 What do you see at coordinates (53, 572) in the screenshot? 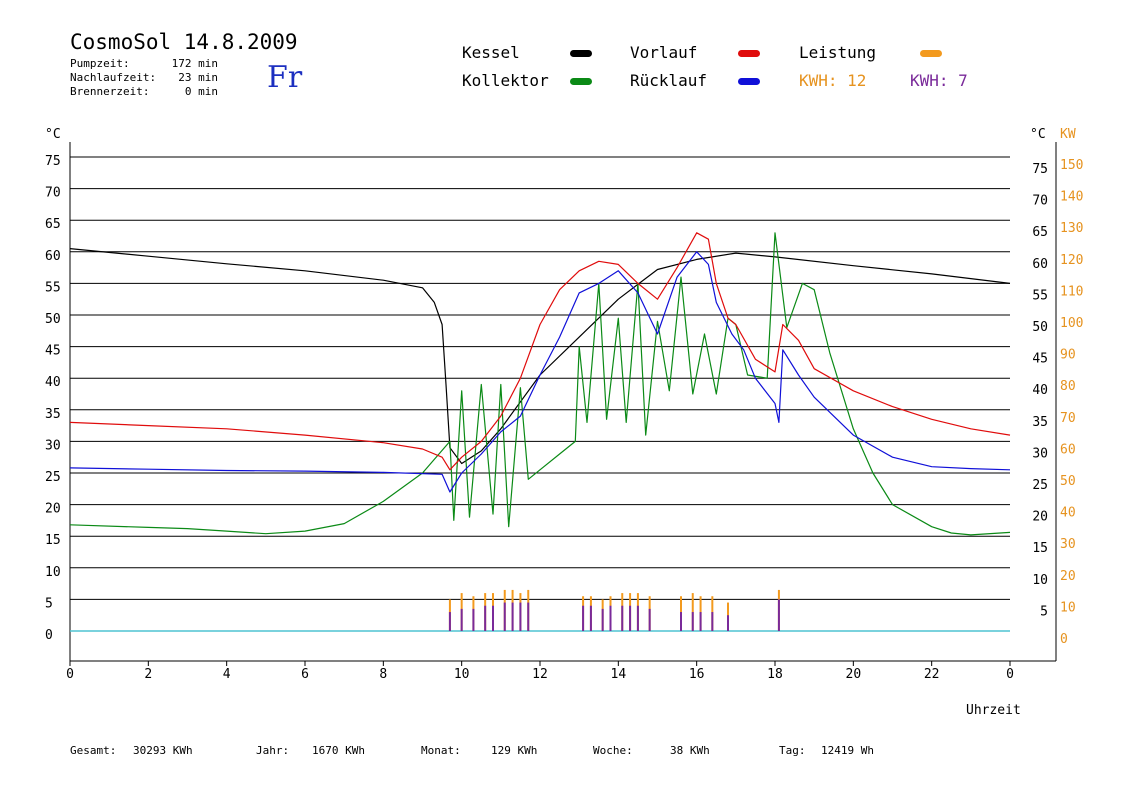
I see `left-tick-label: 10` at bounding box center [53, 572].